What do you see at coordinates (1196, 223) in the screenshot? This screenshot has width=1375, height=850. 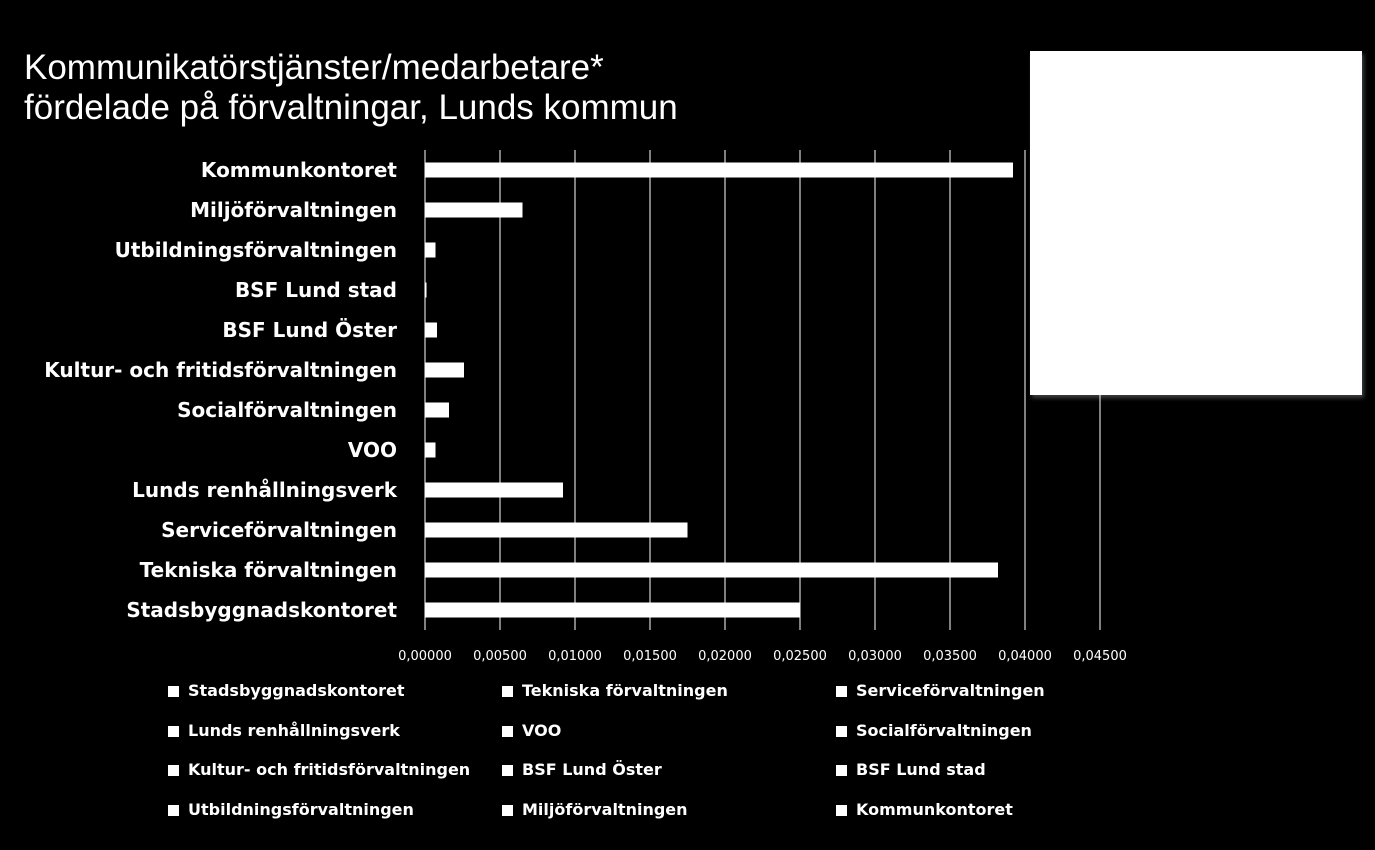 I see `blank-overlay-box` at bounding box center [1196, 223].